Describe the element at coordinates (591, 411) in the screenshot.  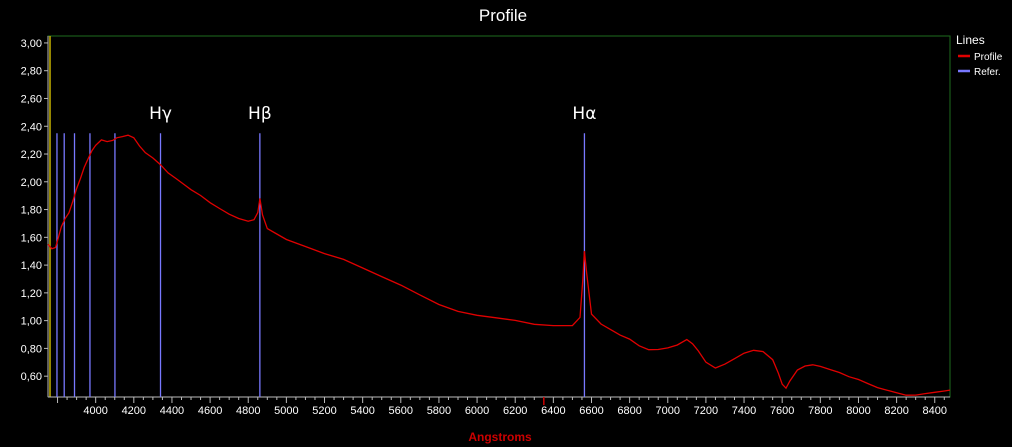
I see `x-tick-label: 6600` at that location.